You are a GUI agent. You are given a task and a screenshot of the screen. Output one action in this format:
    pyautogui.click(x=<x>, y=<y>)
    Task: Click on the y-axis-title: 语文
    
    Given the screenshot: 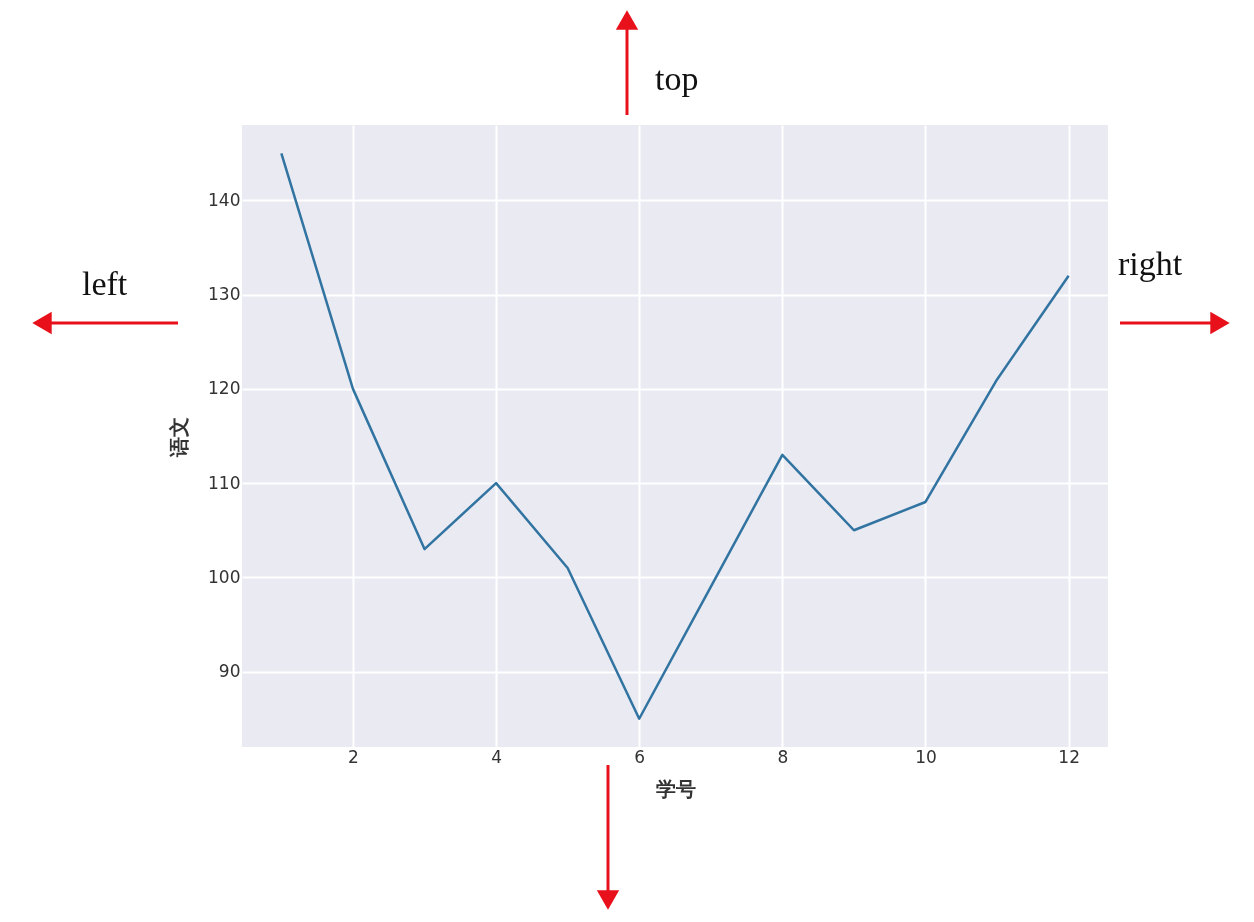 What is the action you would take?
    pyautogui.click(x=179, y=437)
    